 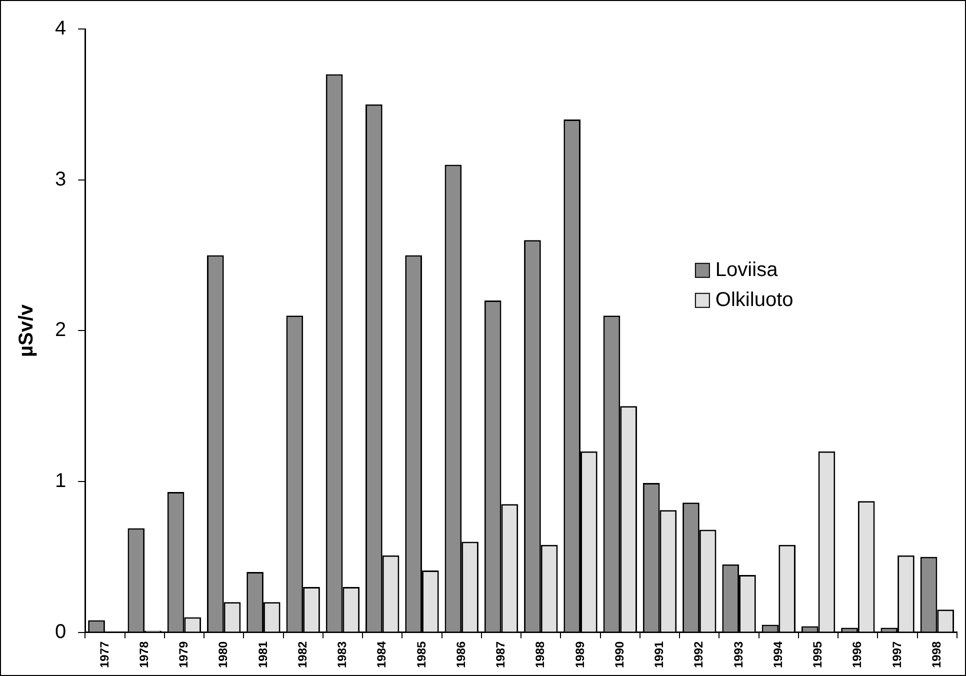 I want to click on x-tick-label: 1996, so click(x=857, y=654).